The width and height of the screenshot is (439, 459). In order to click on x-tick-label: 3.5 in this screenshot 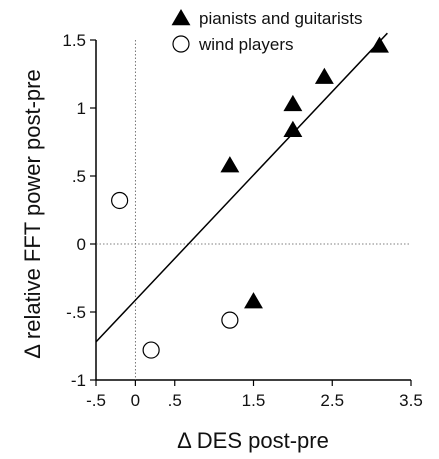, I will do `click(411, 400)`.